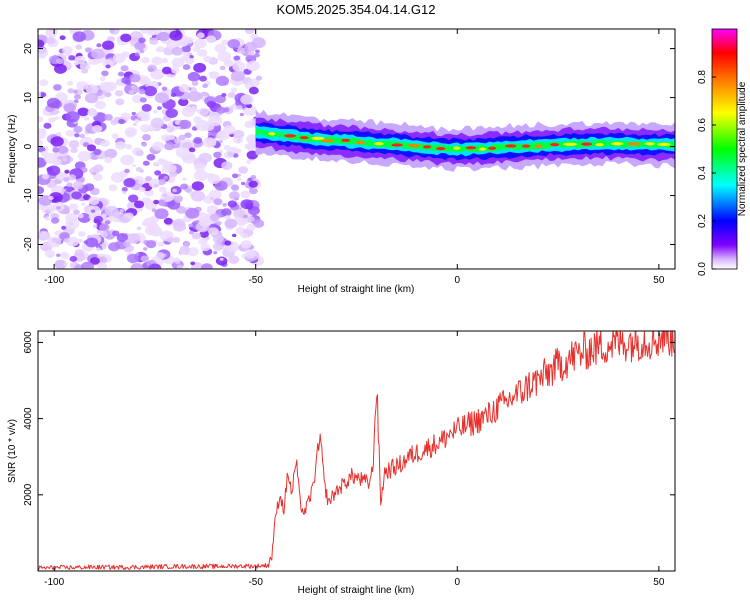 This screenshot has width=750, height=600. What do you see at coordinates (702, 77) in the screenshot?
I see `colorbar-tick-label: 0.8` at bounding box center [702, 77].